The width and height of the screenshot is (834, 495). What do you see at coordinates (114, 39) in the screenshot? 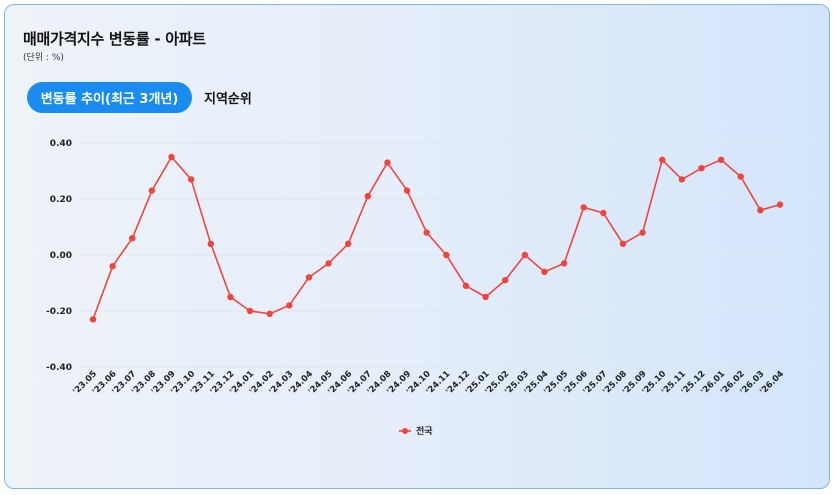
I see `chart-title: 매매가격지수 변동률 - 아파트` at bounding box center [114, 39].